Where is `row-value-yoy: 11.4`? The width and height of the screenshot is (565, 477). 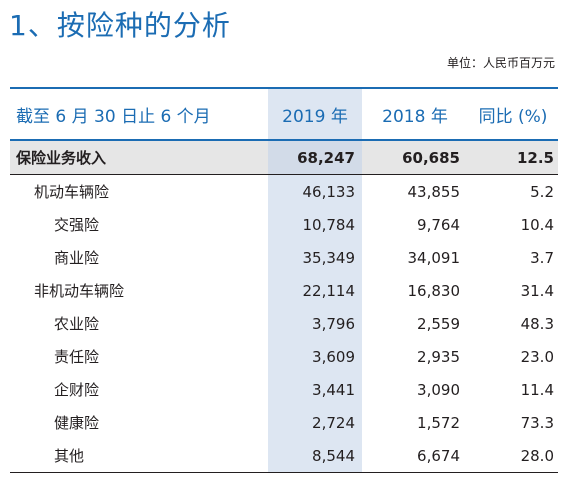 row-value-yoy: 11.4 is located at coordinates (537, 389).